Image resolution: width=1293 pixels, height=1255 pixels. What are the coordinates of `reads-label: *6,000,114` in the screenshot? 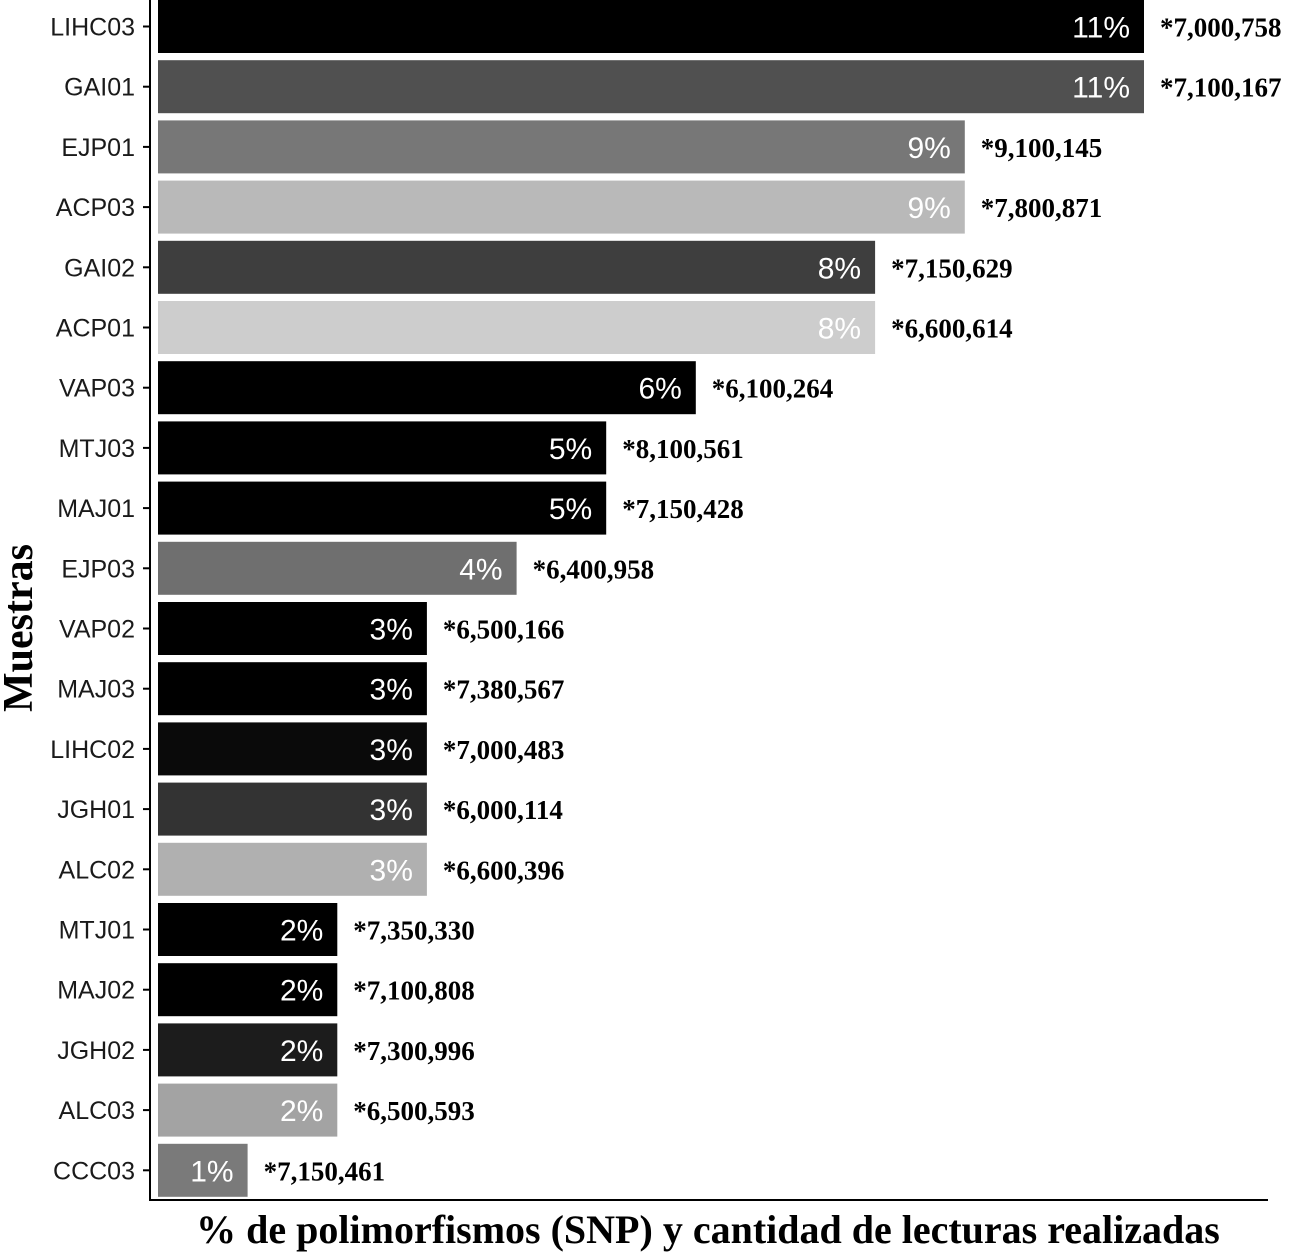 It's located at (503, 810).